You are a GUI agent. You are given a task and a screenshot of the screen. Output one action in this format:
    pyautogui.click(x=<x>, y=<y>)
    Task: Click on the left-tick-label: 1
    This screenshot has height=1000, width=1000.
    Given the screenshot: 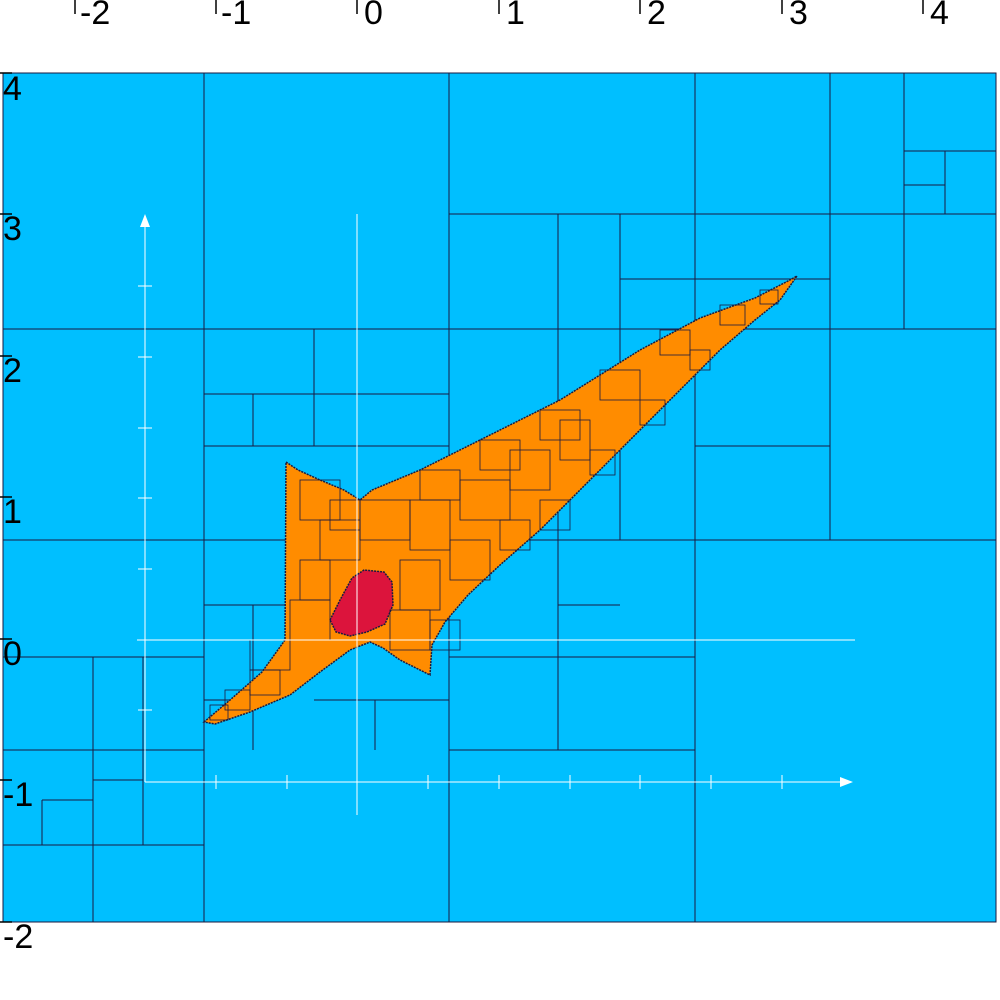 What is the action you would take?
    pyautogui.click(x=12, y=512)
    